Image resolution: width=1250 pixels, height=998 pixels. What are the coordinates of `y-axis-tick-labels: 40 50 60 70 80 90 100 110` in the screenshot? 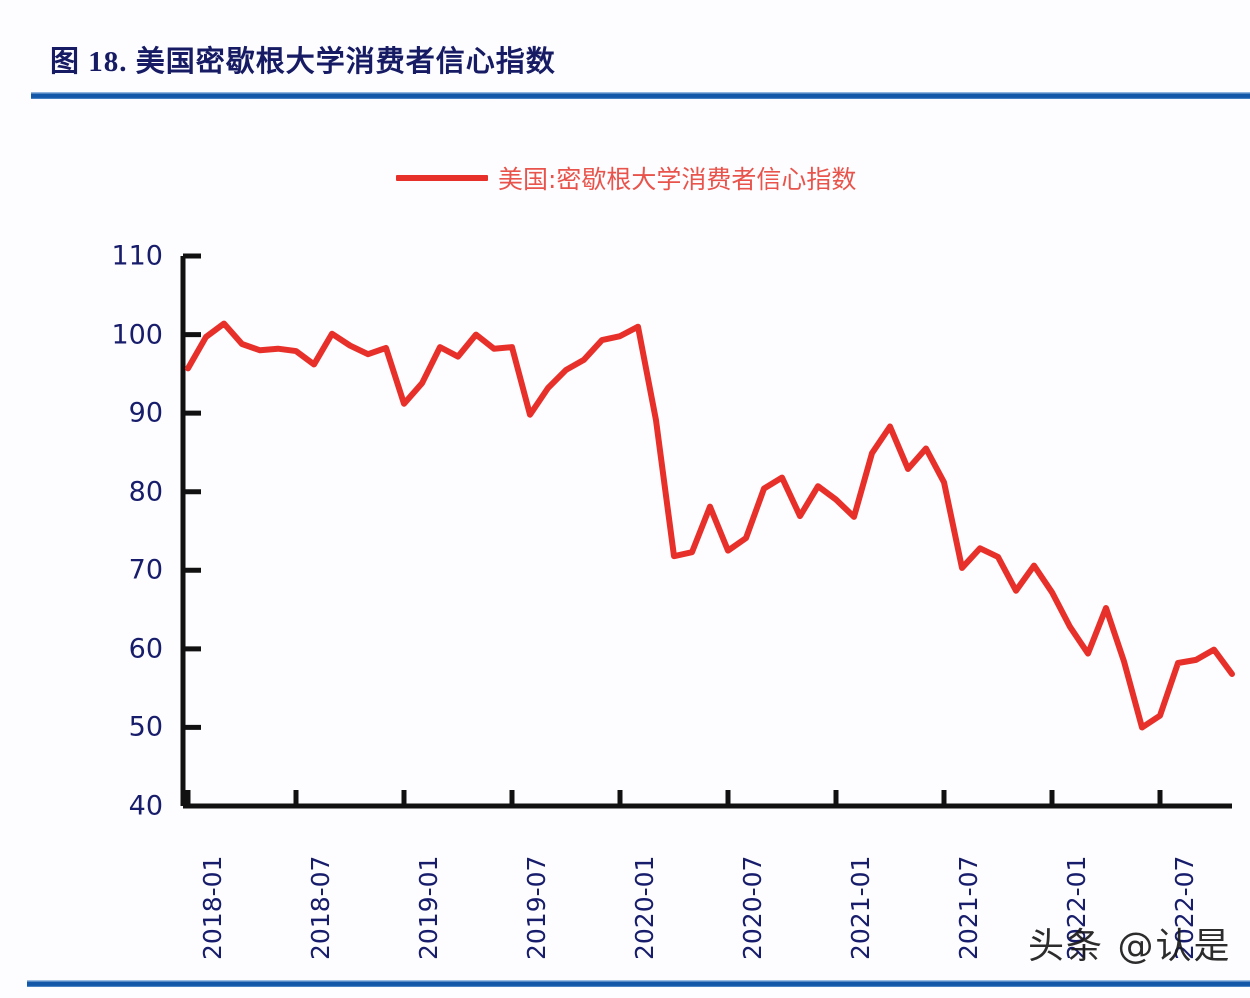 It's located at (125, 499).